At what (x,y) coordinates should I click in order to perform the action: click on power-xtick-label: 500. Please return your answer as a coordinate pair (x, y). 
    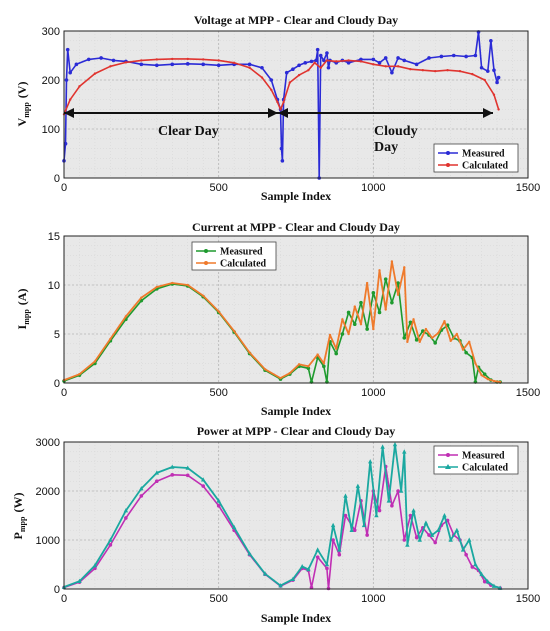
    Looking at the image, I should click on (218, 599).